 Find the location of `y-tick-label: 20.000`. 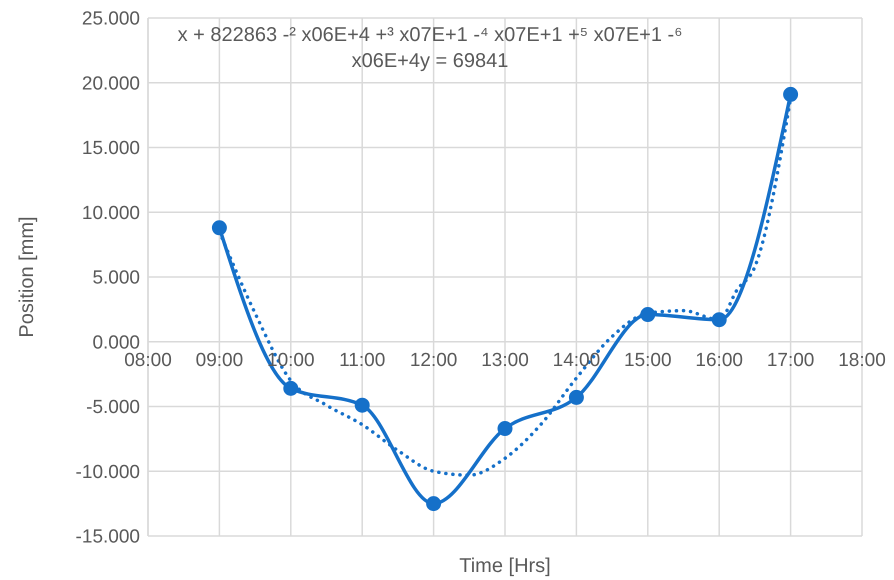

y-tick-label: 20.000 is located at coordinates (111, 83).